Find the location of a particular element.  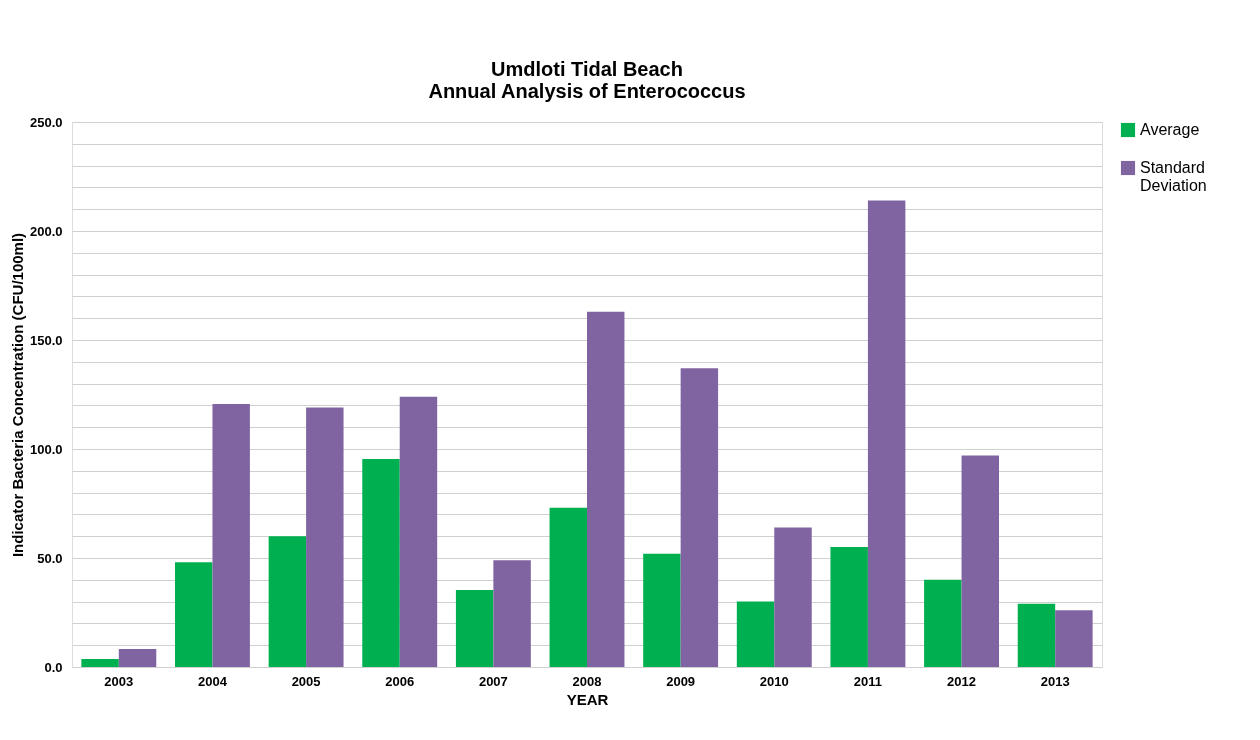

x-tick-label: 2012 is located at coordinates (962, 681).